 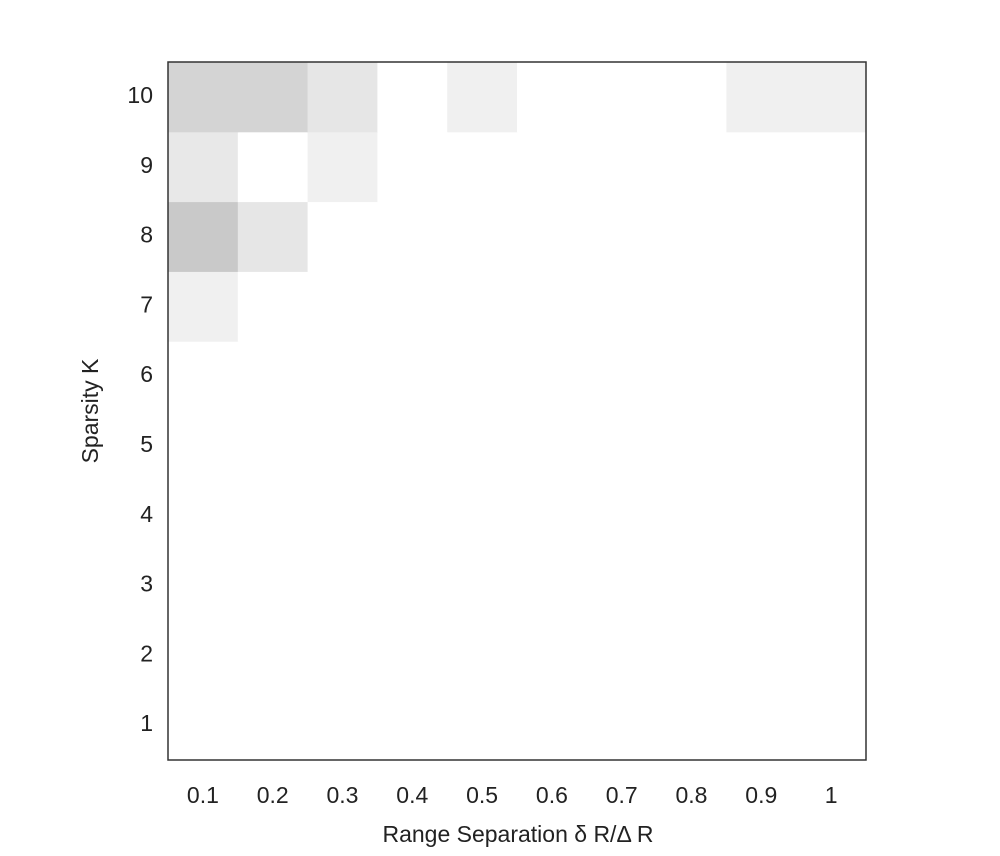 What do you see at coordinates (622, 795) in the screenshot?
I see `x-tick-label: 0.7` at bounding box center [622, 795].